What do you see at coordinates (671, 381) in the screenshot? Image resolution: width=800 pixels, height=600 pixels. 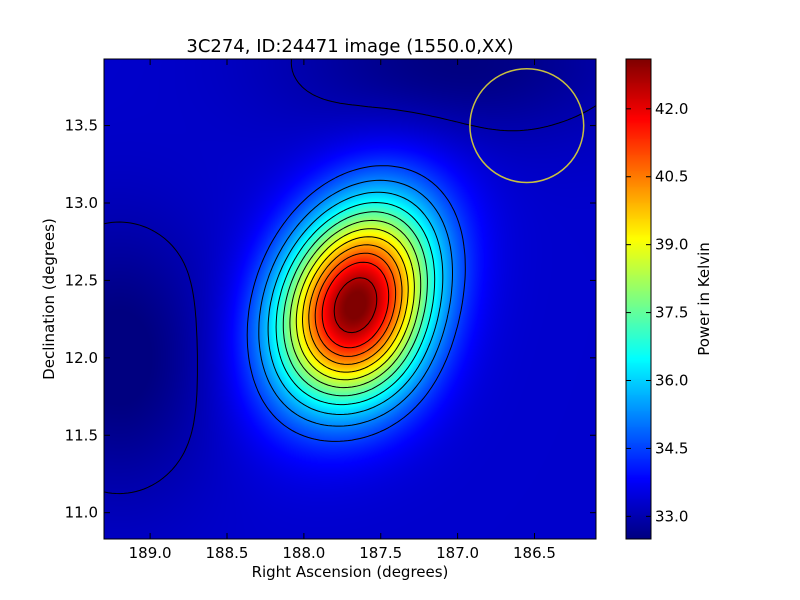 I see `colorbar-tick-label: 36.0` at bounding box center [671, 381].